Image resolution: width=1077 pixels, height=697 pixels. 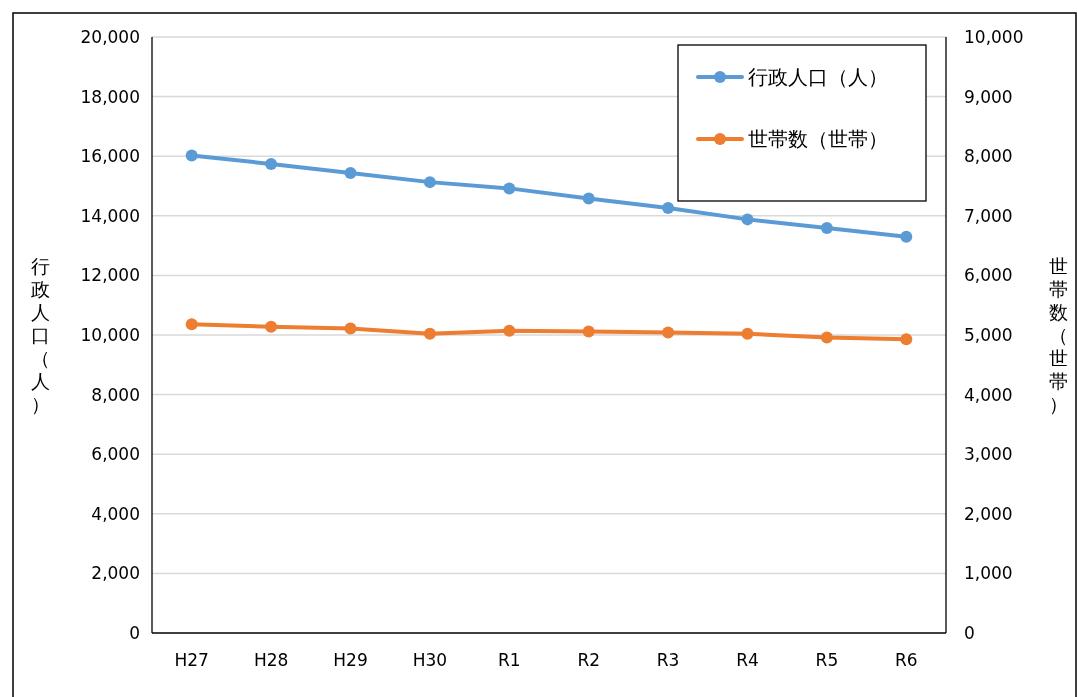 I want to click on x-tick-label: R5, so click(x=827, y=660).